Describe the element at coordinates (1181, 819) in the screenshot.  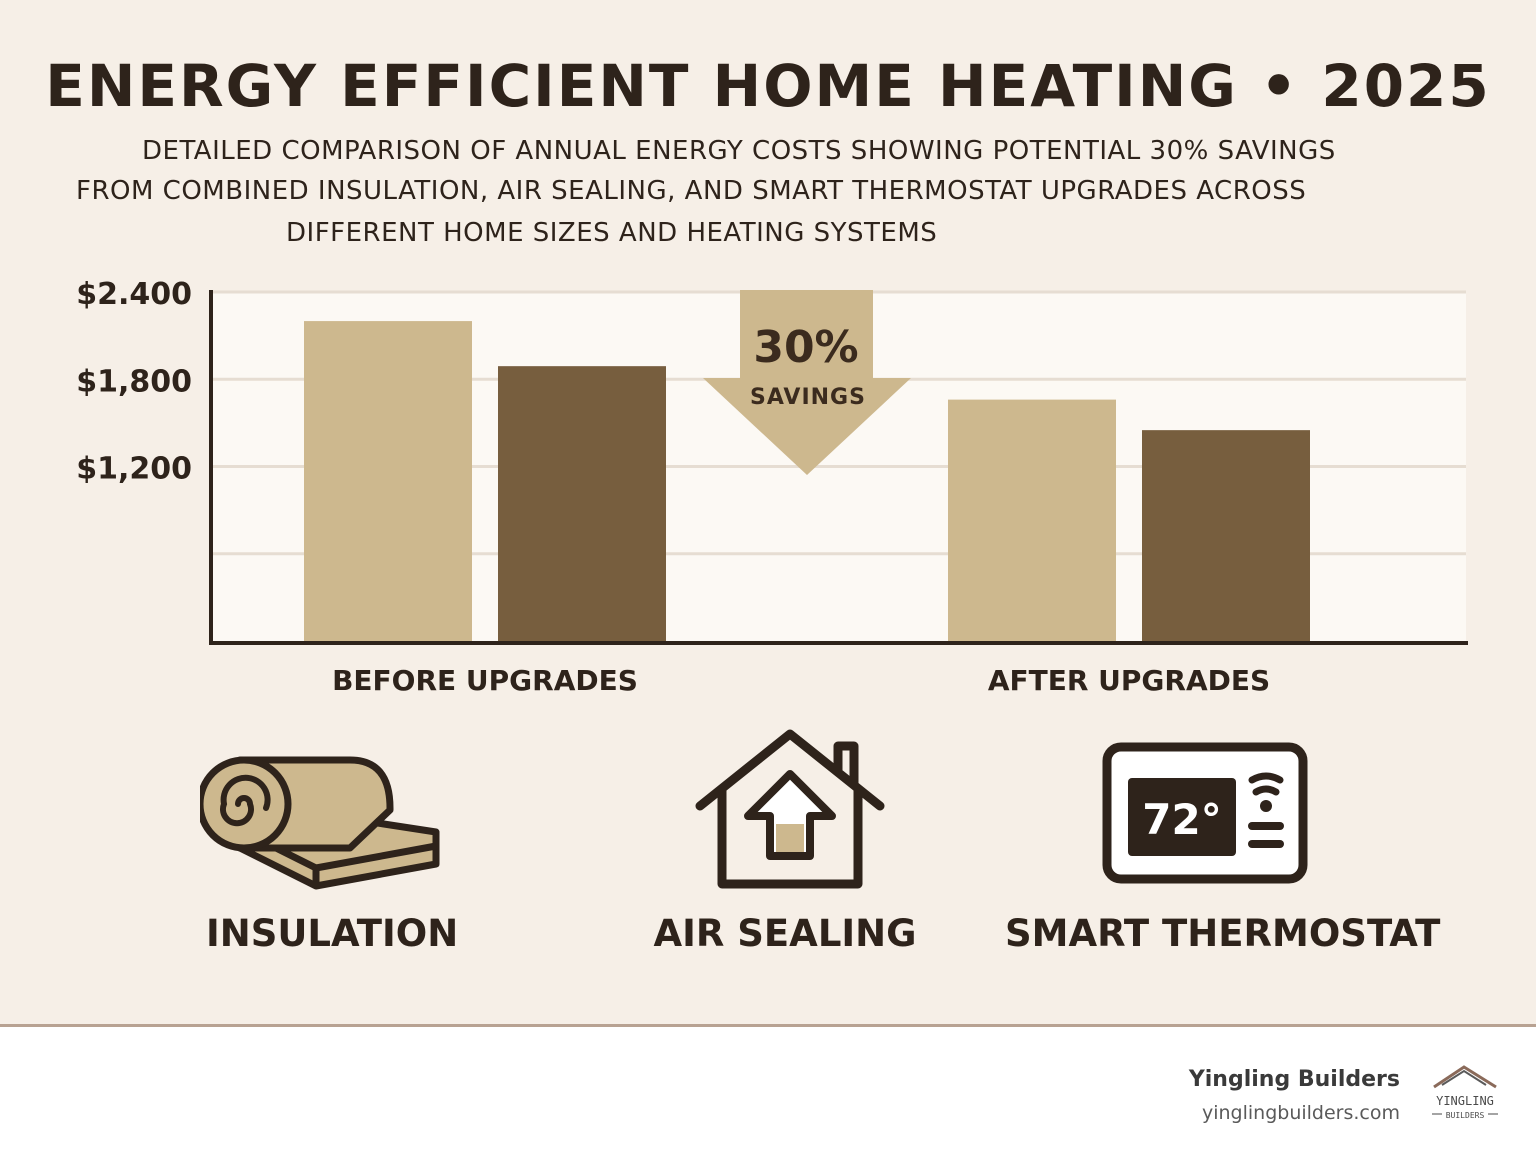
I see `thermostat-display: 72°` at that location.